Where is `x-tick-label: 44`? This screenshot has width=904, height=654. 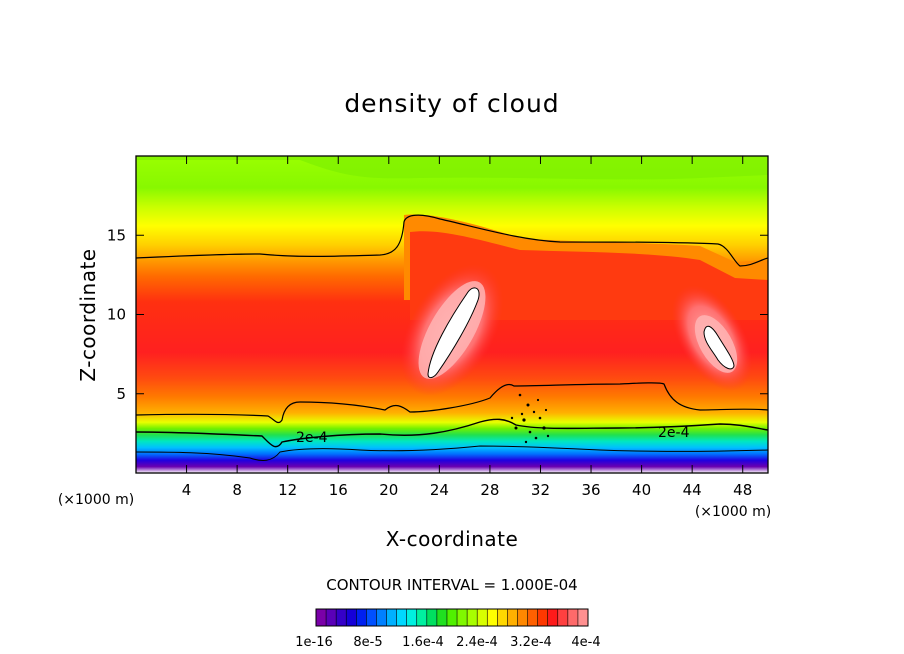 x-tick-label: 44 is located at coordinates (692, 490).